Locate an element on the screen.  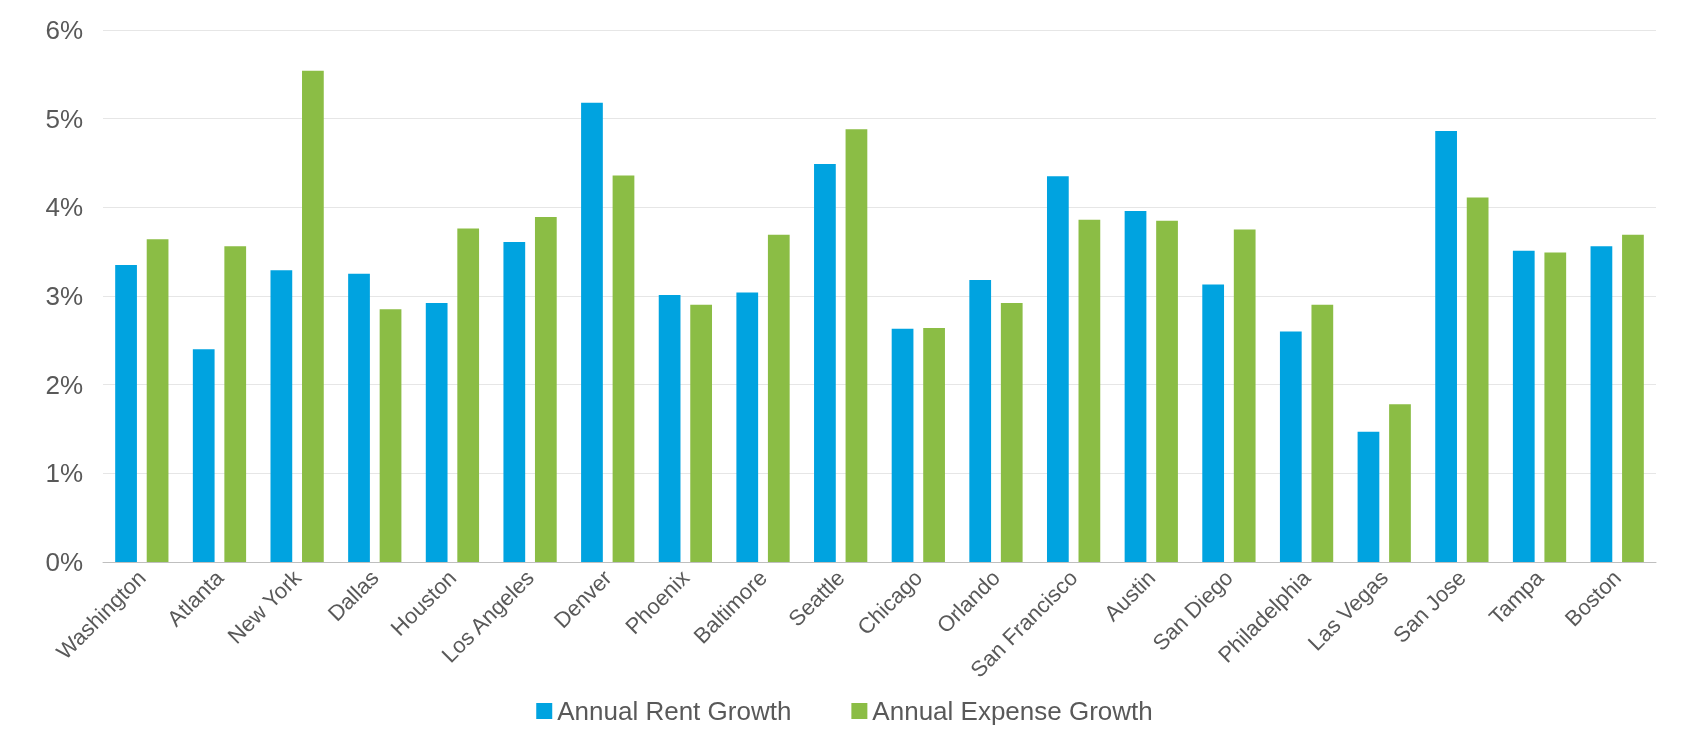
y-tick-label: 2% is located at coordinates (64, 384).